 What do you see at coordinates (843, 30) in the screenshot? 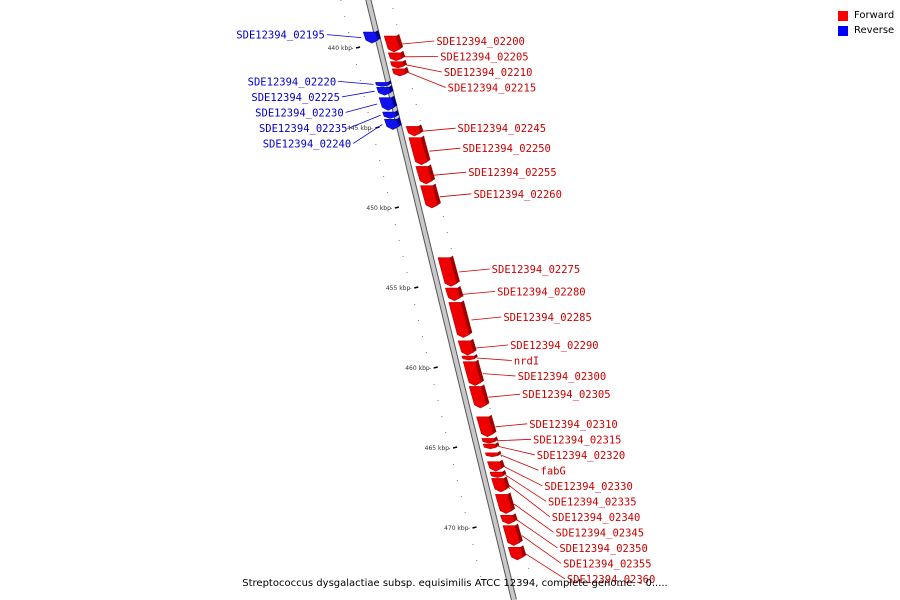
I see `reverse-swatch` at bounding box center [843, 30].